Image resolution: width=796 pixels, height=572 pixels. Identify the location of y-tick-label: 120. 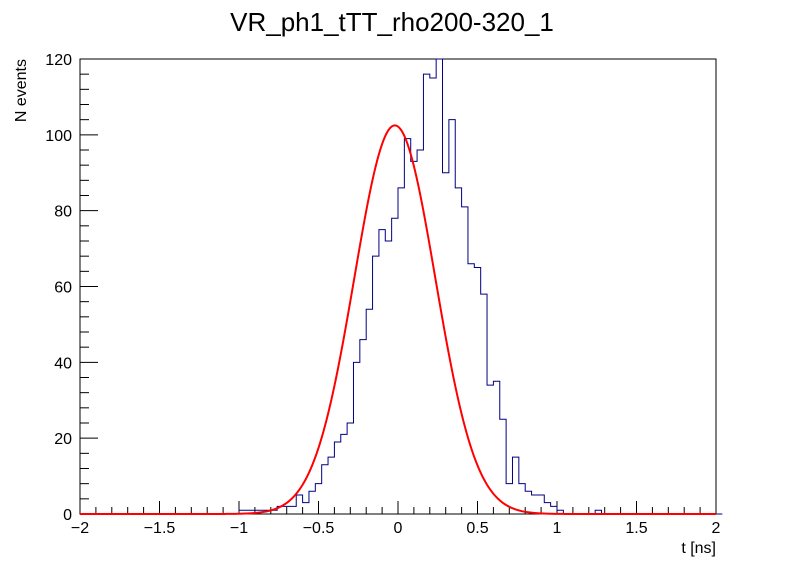
(58, 60).